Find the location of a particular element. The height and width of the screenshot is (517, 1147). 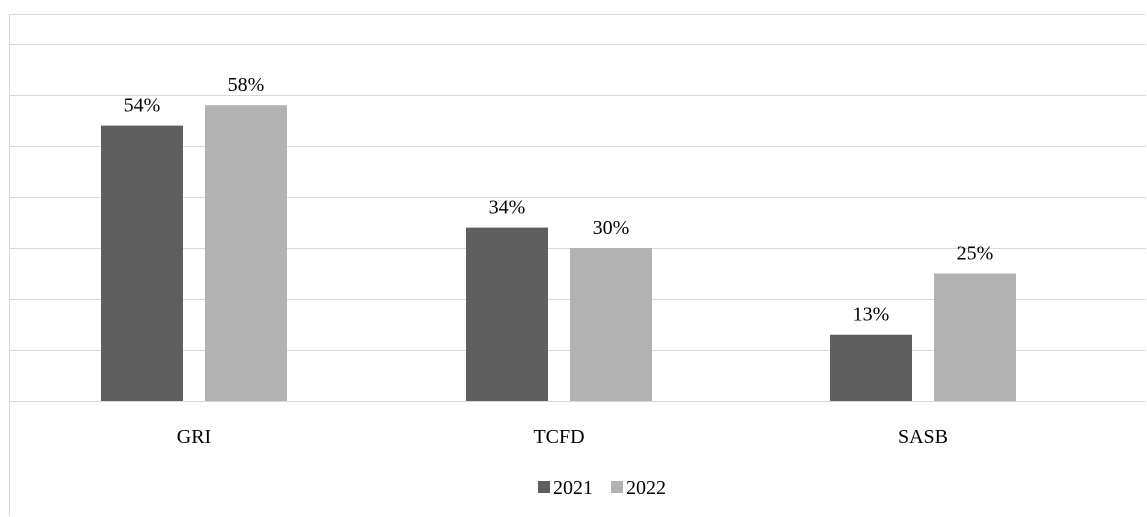

category-label-gri: GRI is located at coordinates (194, 437).